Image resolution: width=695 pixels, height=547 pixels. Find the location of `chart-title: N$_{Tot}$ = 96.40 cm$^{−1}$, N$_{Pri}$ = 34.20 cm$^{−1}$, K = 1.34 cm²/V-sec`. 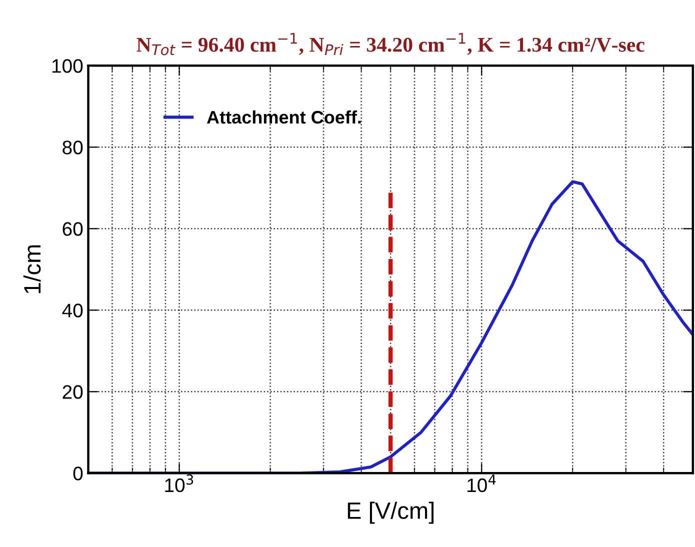

chart-title: N$_{Tot}$ = 96.40 cm$^{−1}$, N$_{Pri}$ = 34.20 cm$^{−1}$, K = 1.34 cm²/V-sec is located at coordinates (390, 44).